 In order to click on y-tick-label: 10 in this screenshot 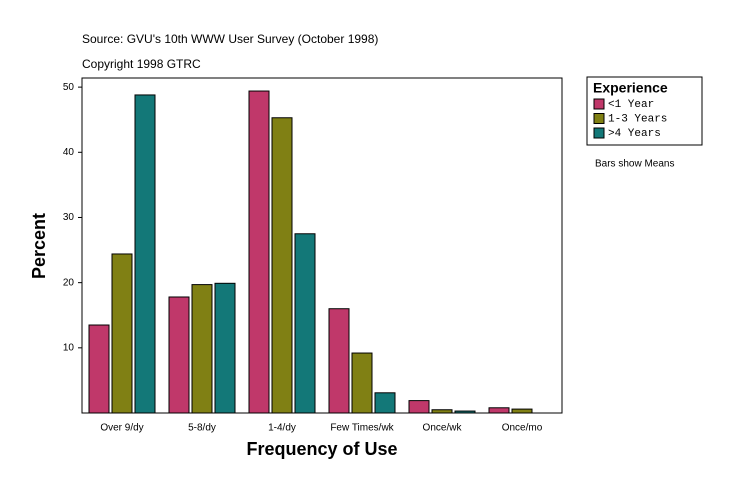, I will do `click(69, 347)`.